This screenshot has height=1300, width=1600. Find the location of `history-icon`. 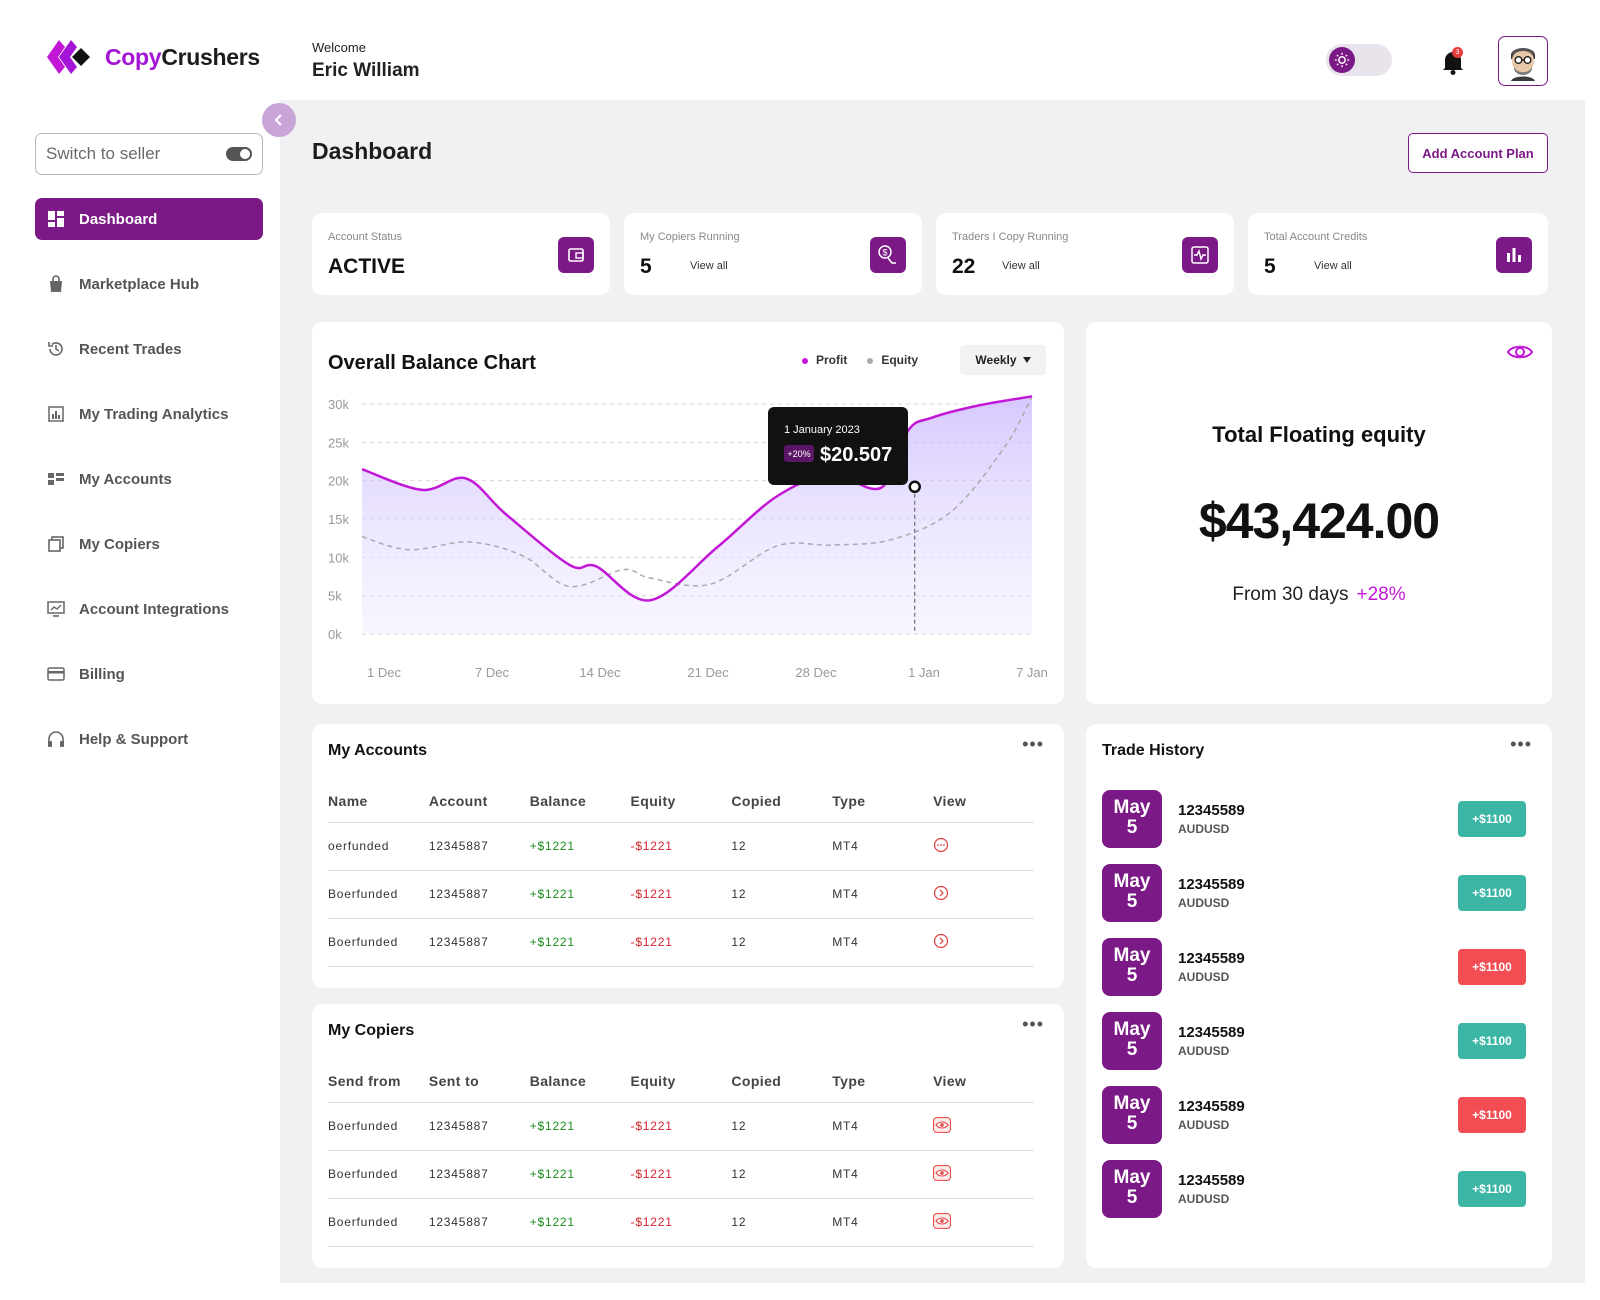

history-icon is located at coordinates (55, 349).